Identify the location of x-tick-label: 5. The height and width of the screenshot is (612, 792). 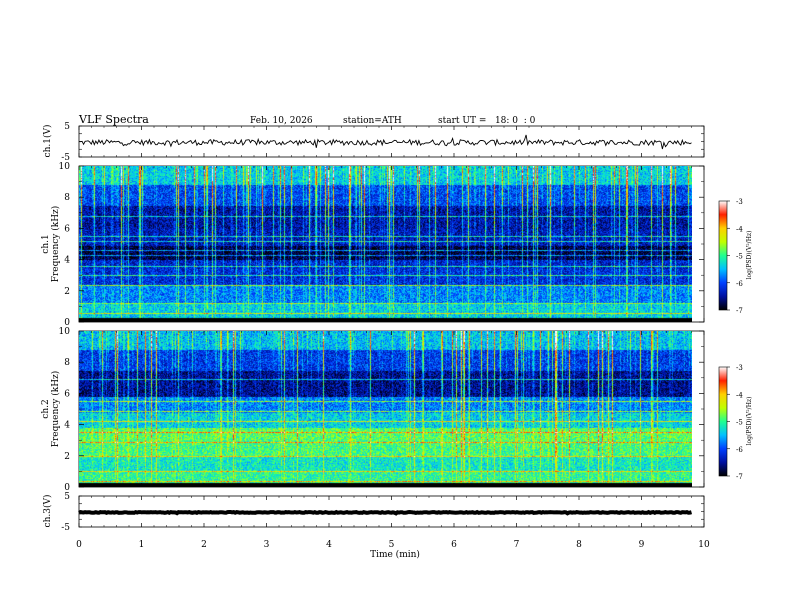
(392, 545).